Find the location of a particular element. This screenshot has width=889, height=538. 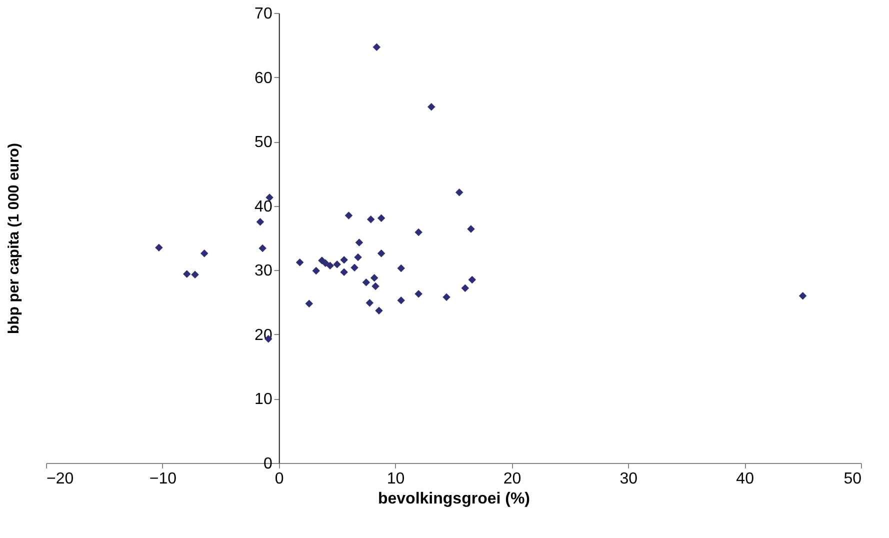

y-tick-label: 10 is located at coordinates (263, 399).